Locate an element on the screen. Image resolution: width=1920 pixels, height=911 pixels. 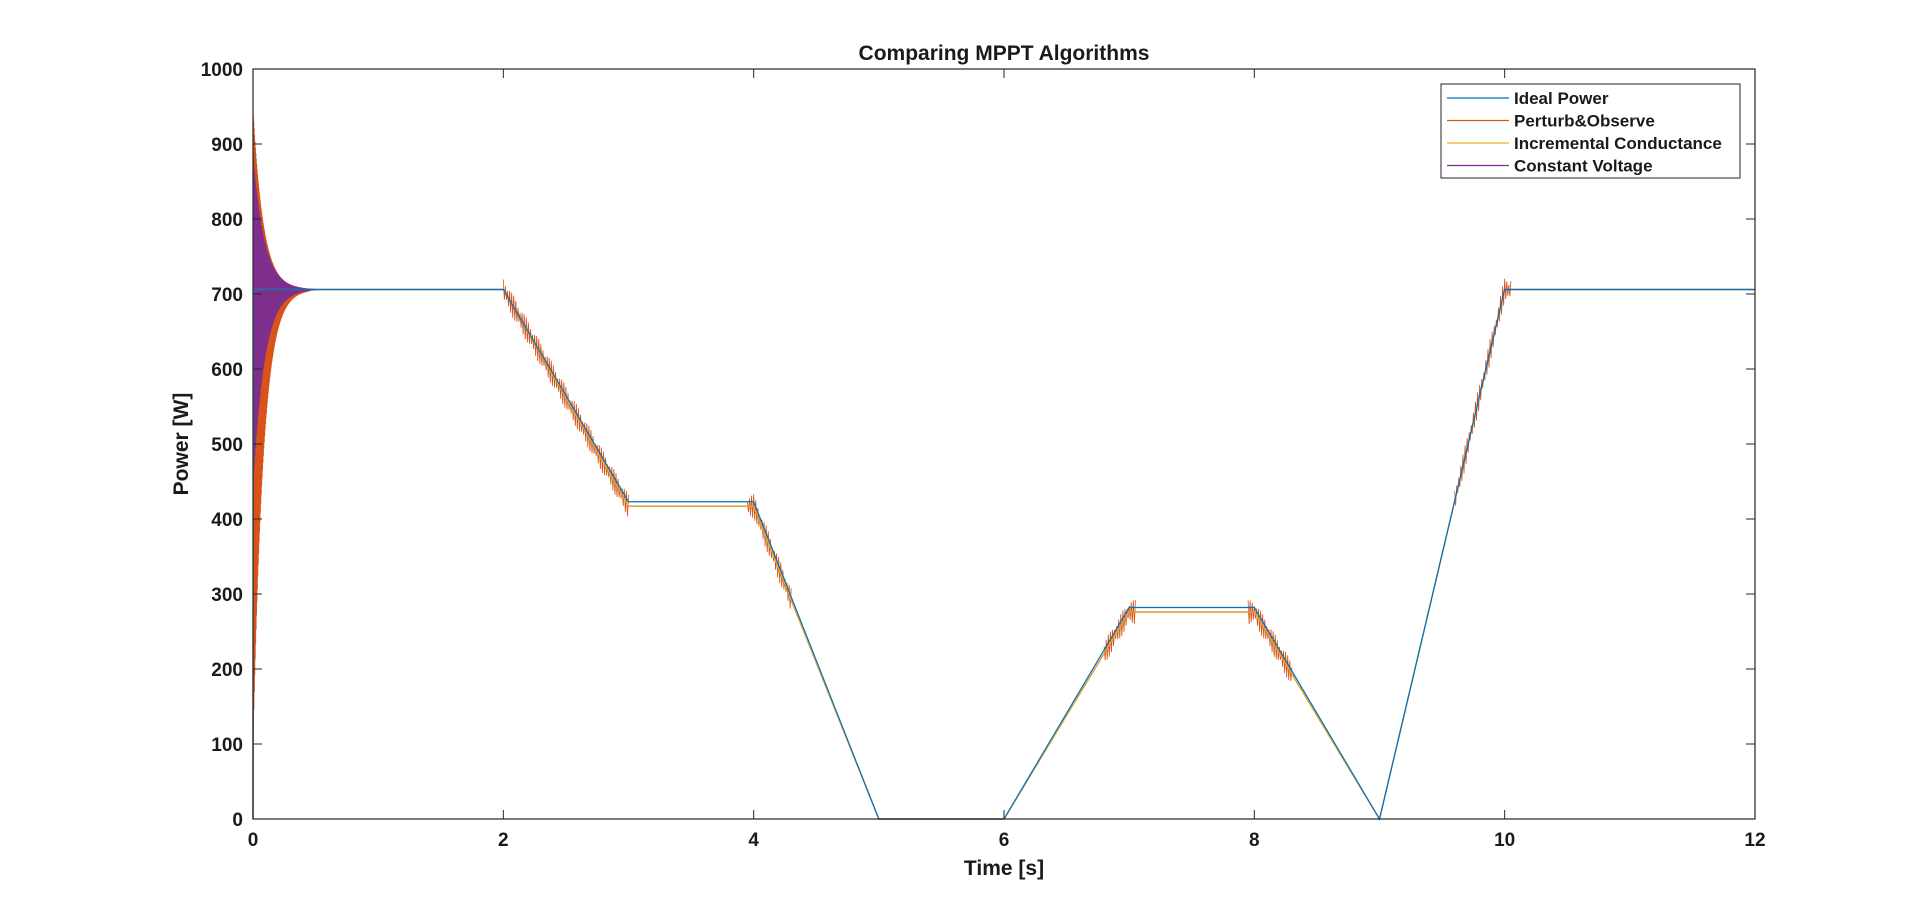
chart-title: Comparing MPPT Algorithms is located at coordinates (1004, 53).